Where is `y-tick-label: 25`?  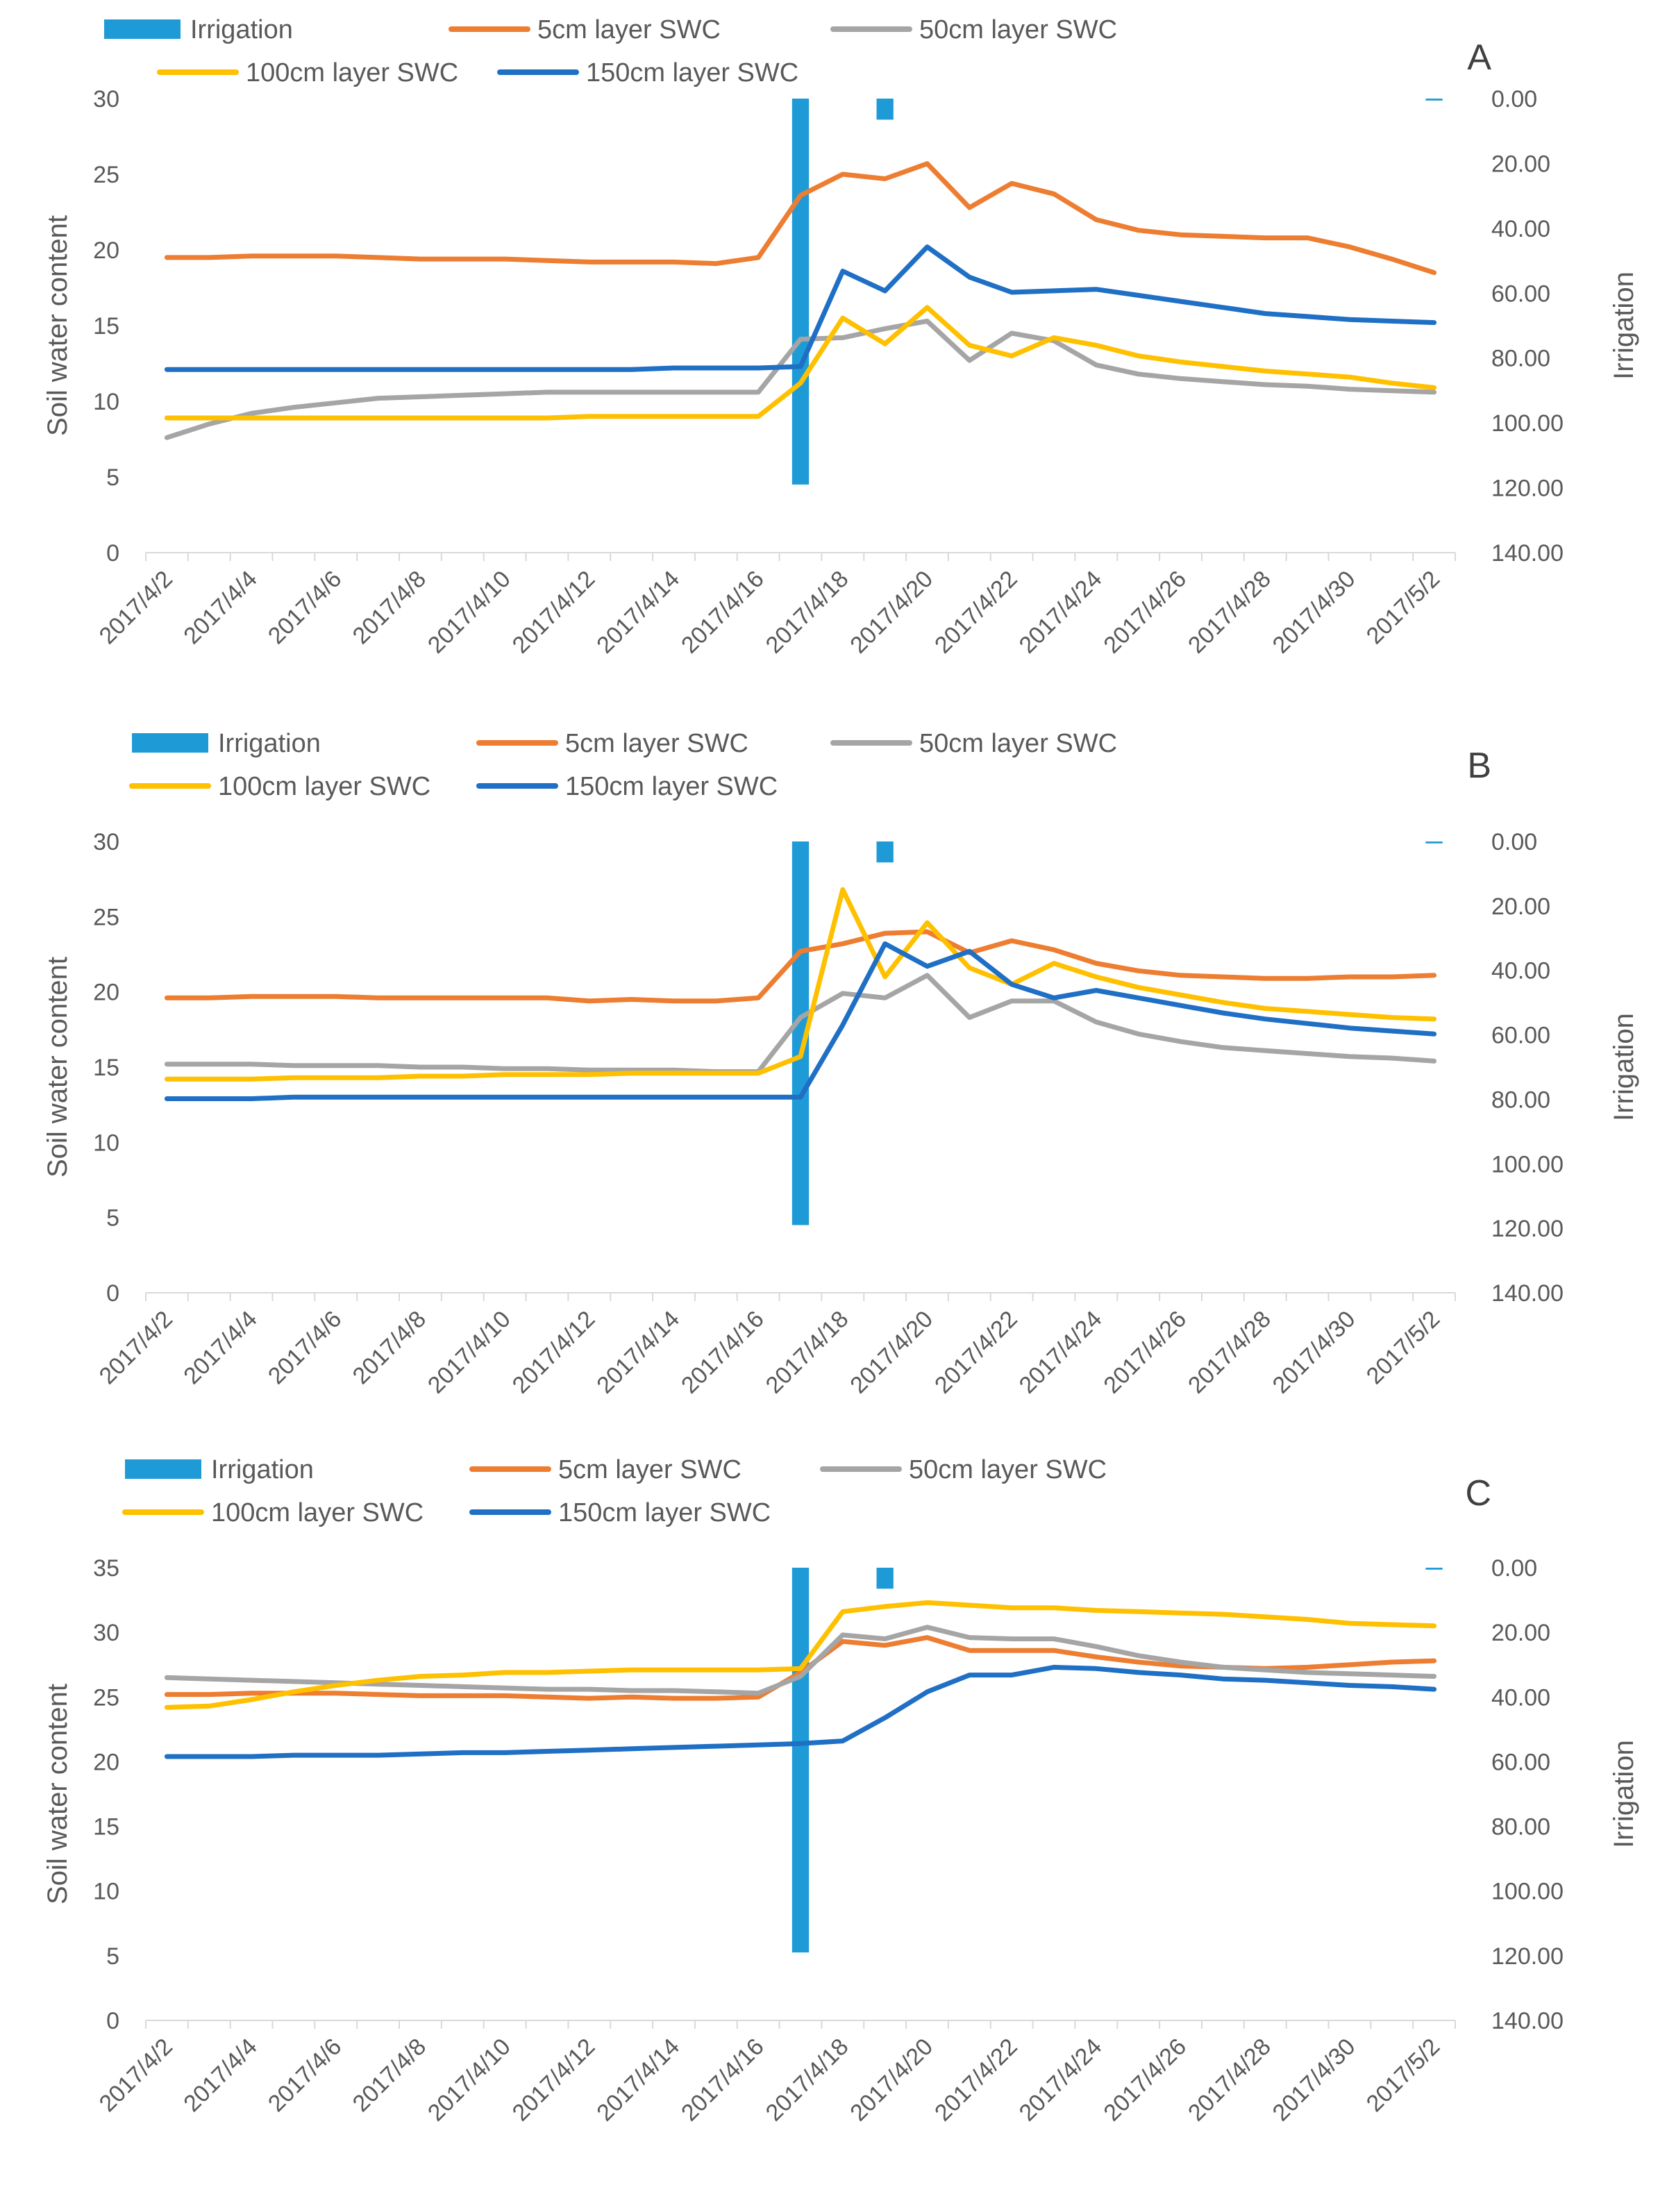
y-tick-label: 25 is located at coordinates (106, 917).